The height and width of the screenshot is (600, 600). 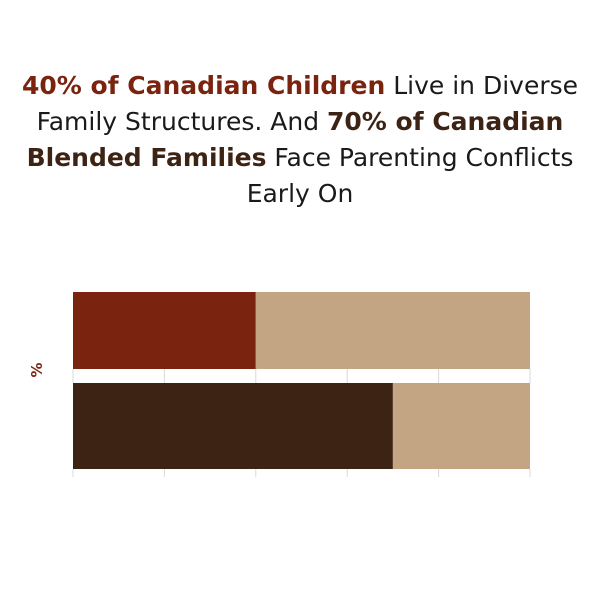 I want to click on bar-1-value-segment, so click(x=164, y=330).